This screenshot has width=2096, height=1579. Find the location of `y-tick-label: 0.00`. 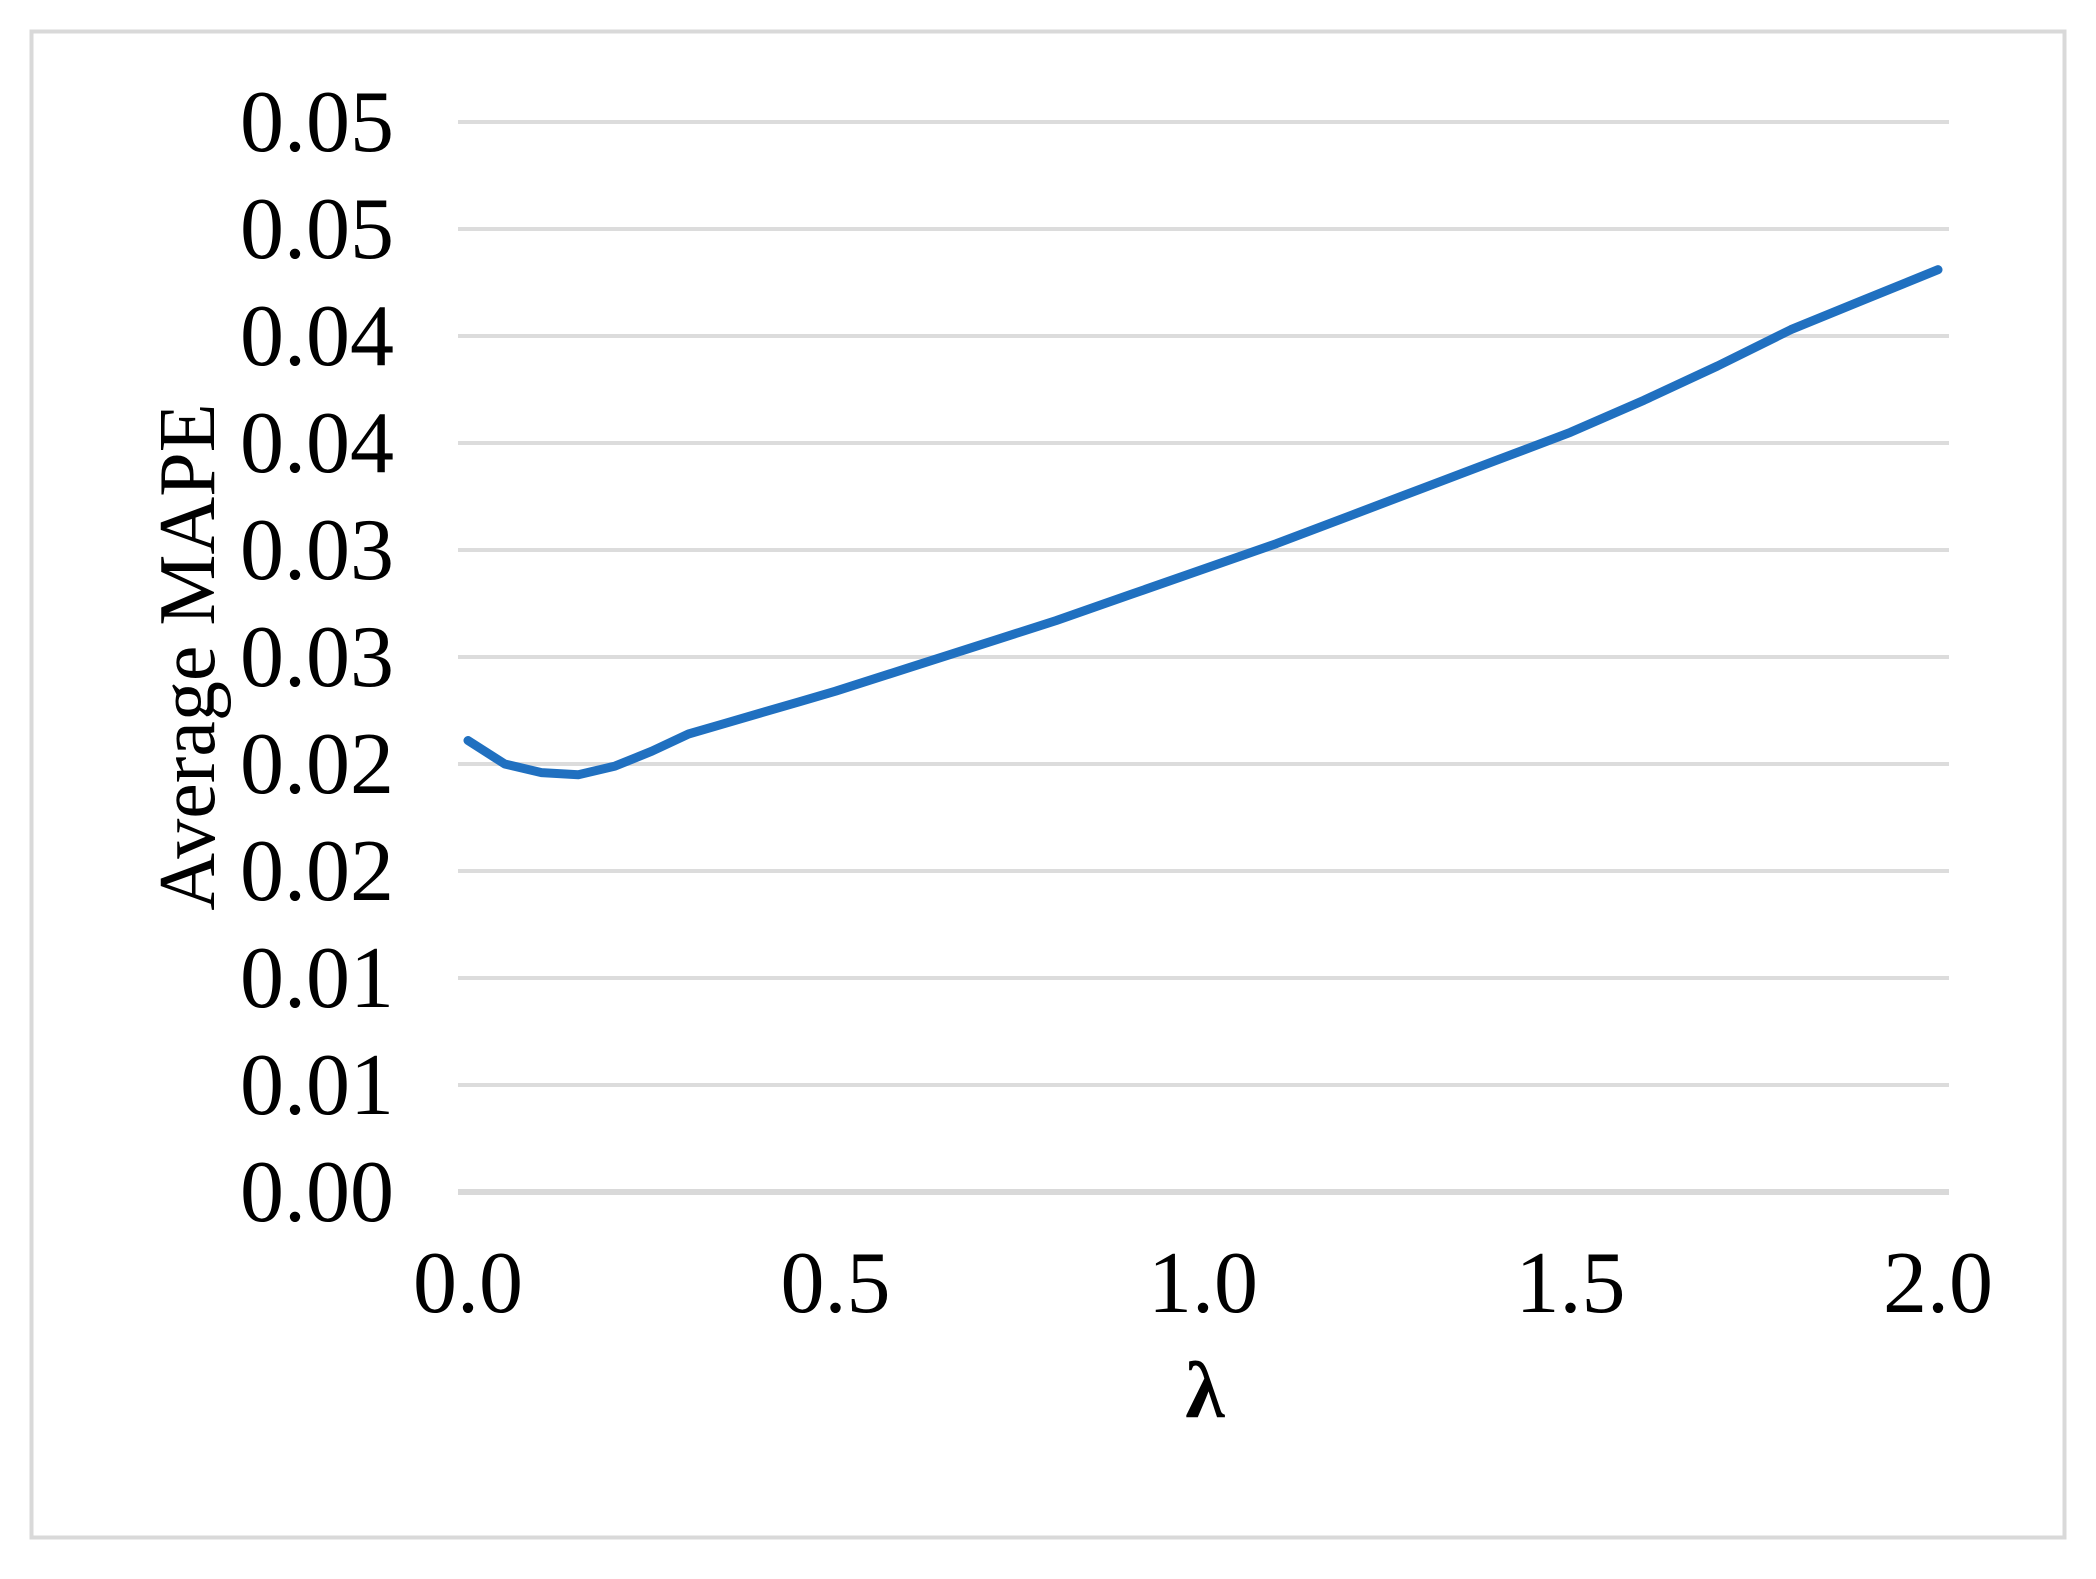

y-tick-label: 0.00 is located at coordinates (317, 1192).